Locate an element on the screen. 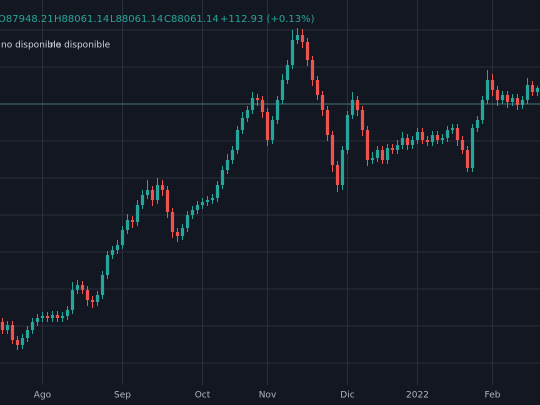  ohlc-value: C88061.14 is located at coordinates (191, 19).